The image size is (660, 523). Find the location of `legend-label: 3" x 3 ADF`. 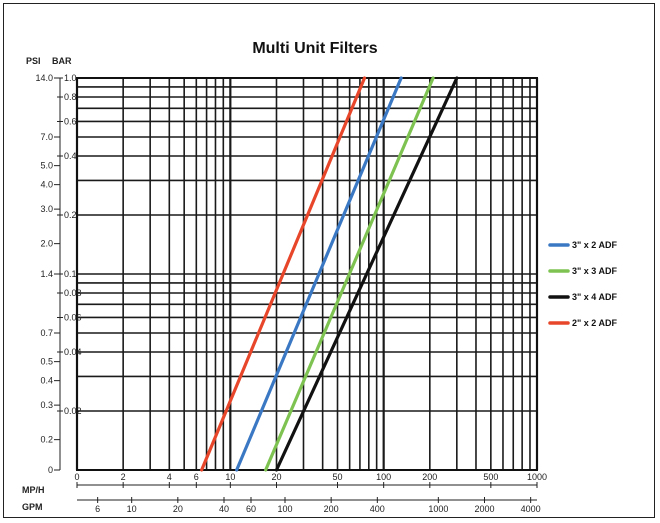

legend-label: 3" x 3 ADF is located at coordinates (594, 271).